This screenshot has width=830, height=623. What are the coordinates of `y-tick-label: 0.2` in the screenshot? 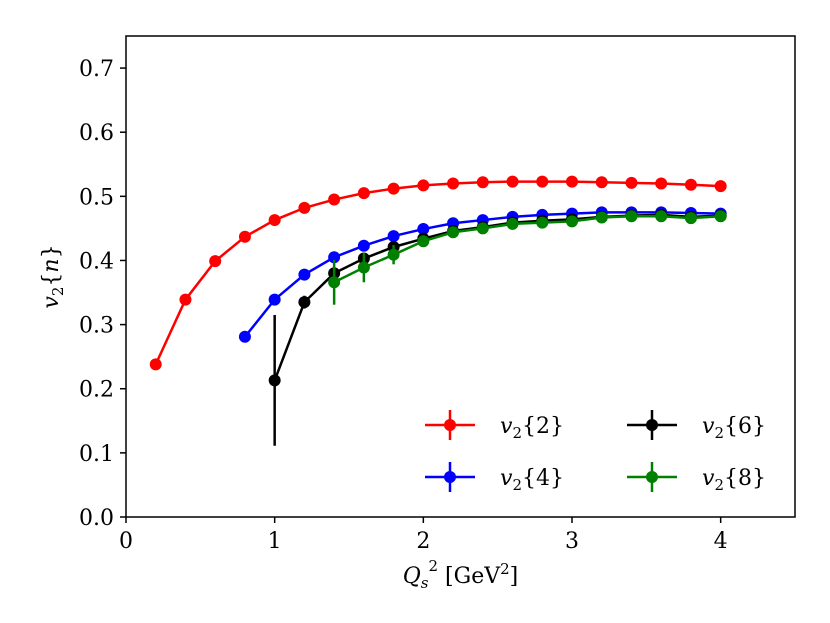 It's located at (96, 390).